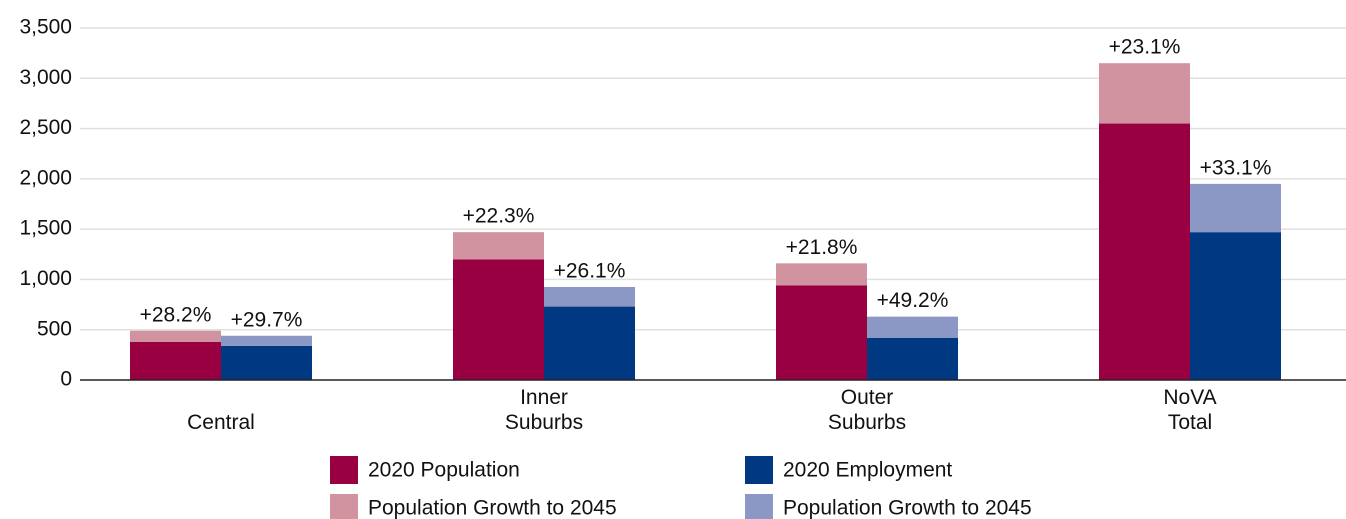 The height and width of the screenshot is (519, 1346). What do you see at coordinates (1236, 167) in the screenshot?
I see `growth-label: +33.1%` at bounding box center [1236, 167].